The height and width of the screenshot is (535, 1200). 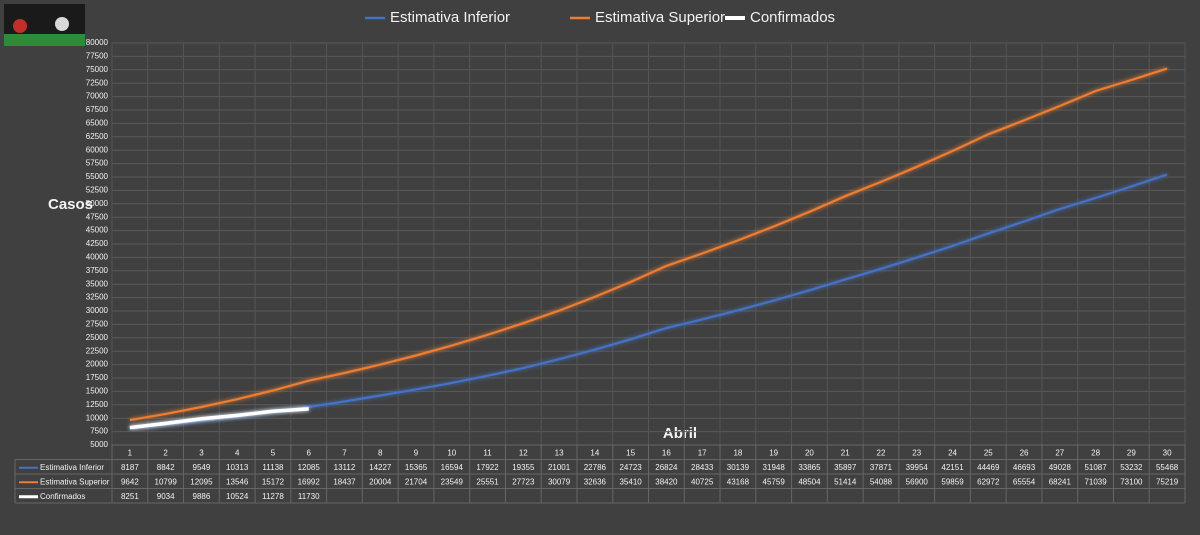 What do you see at coordinates (881, 481) in the screenshot?
I see `table-cell: 54088` at bounding box center [881, 481].